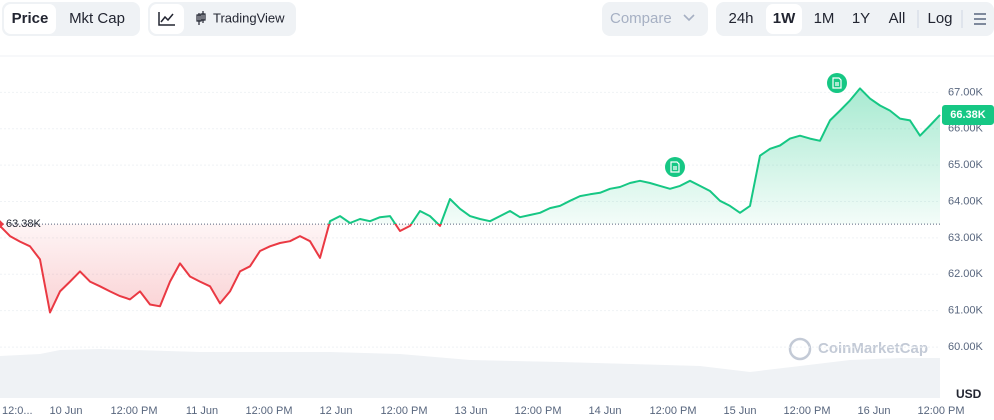  What do you see at coordinates (604, 411) in the screenshot?
I see `x-tick-label: 14 Jun` at bounding box center [604, 411].